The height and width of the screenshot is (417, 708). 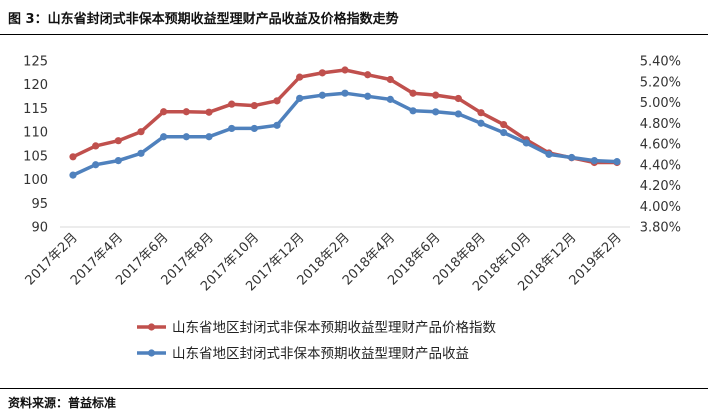 I want to click on top-rule, so click(x=354, y=34).